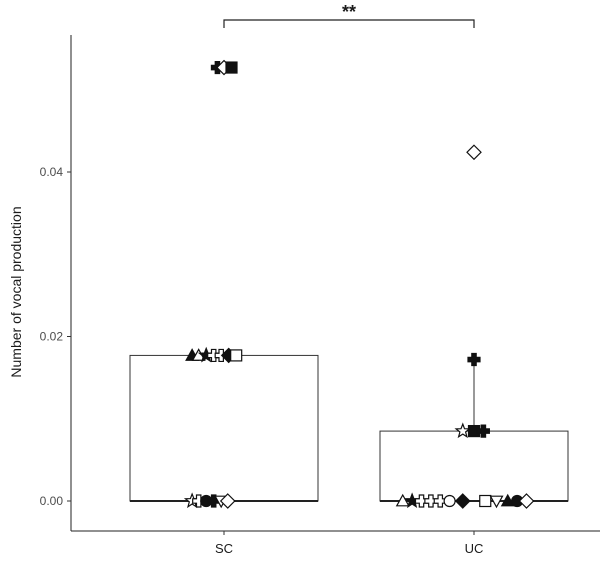 The image size is (614, 562). What do you see at coordinates (507, 500) in the screenshot?
I see `point-triangle-filled` at bounding box center [507, 500].